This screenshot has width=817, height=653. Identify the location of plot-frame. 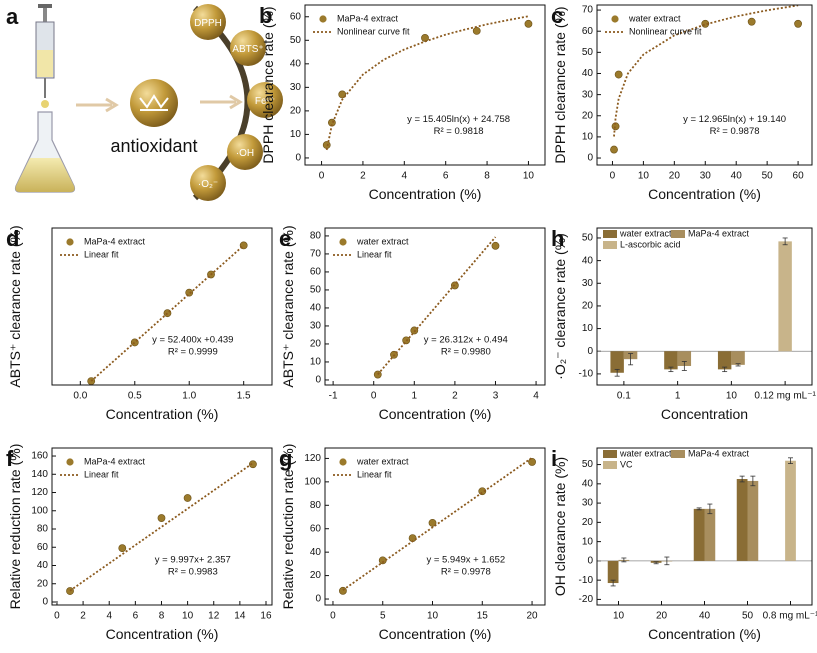
(162, 306).